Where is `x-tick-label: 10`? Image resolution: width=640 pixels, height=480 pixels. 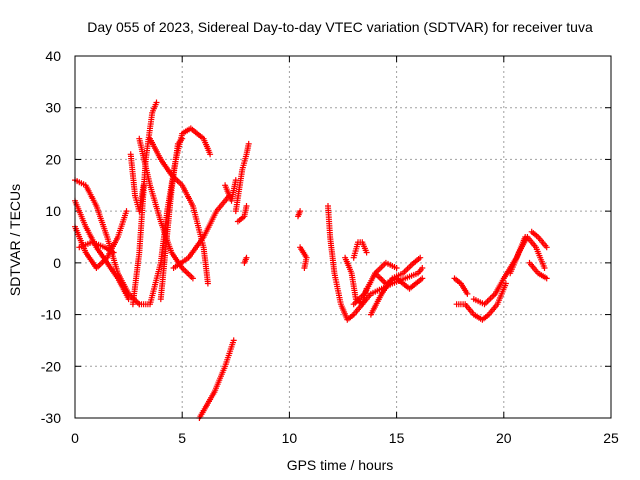
x-tick-label: 10 is located at coordinates (290, 438).